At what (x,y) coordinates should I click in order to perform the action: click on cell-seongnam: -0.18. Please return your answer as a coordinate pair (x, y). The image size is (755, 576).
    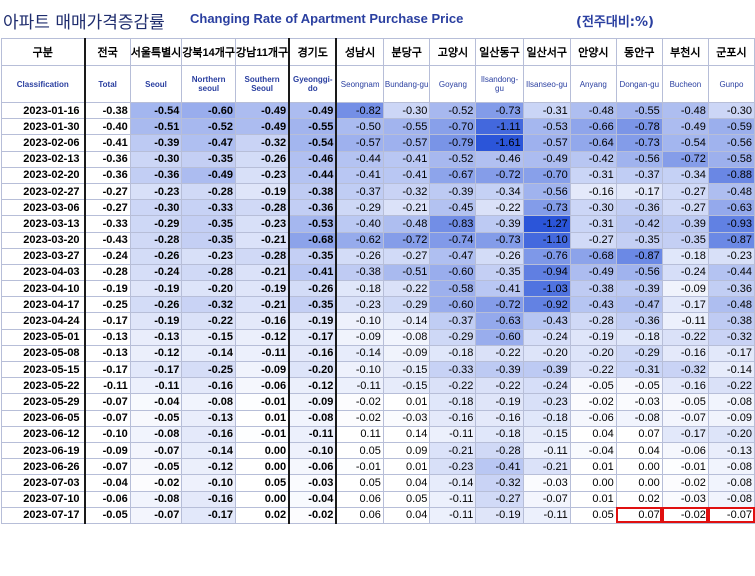
    Looking at the image, I should click on (359, 289).